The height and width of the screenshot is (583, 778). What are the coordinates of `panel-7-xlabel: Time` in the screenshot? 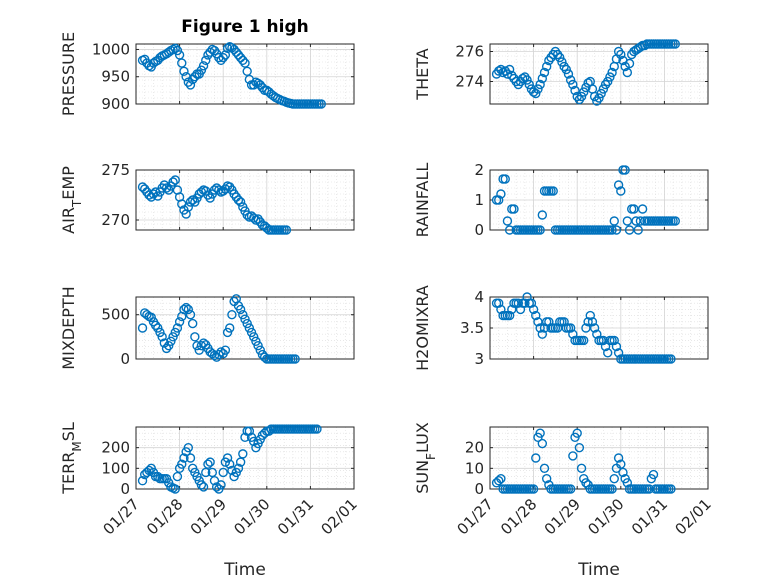 It's located at (244, 570).